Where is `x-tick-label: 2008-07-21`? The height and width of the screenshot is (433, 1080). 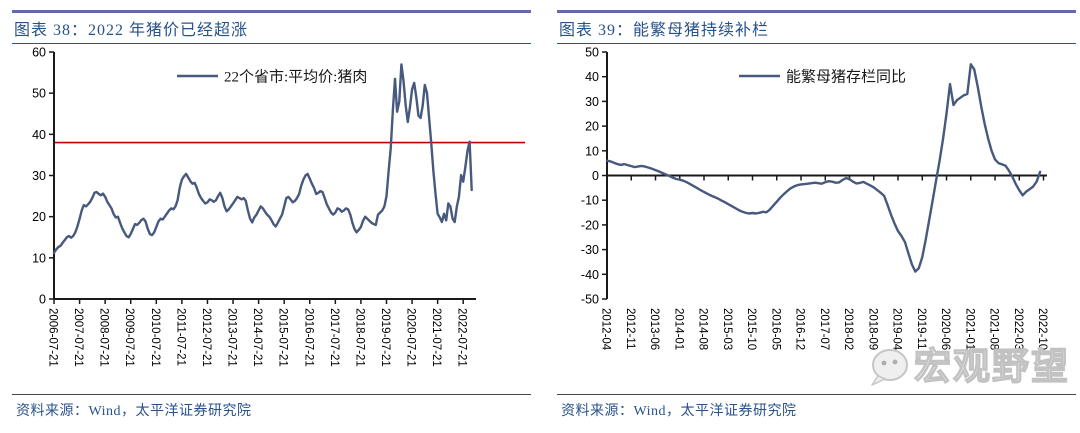
x-tick-label: 2008-07-21 is located at coordinates (104, 337).